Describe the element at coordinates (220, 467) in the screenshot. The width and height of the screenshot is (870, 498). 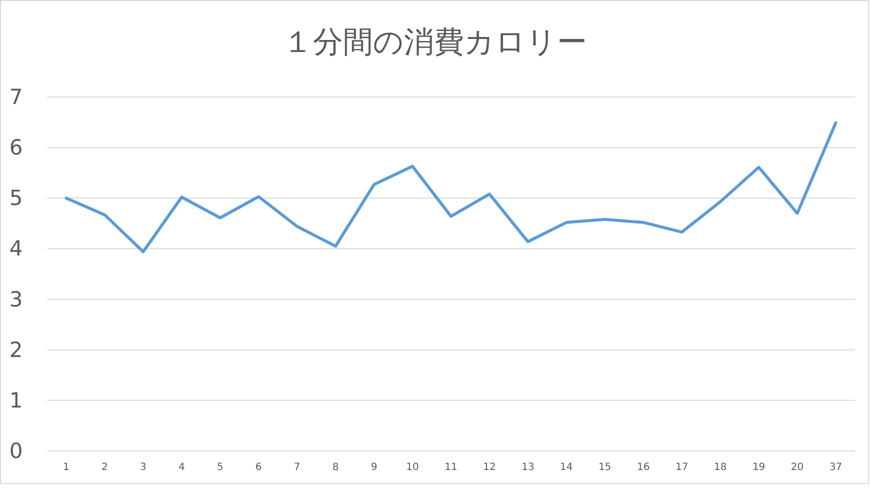
I see `x-tick-label: 5` at that location.